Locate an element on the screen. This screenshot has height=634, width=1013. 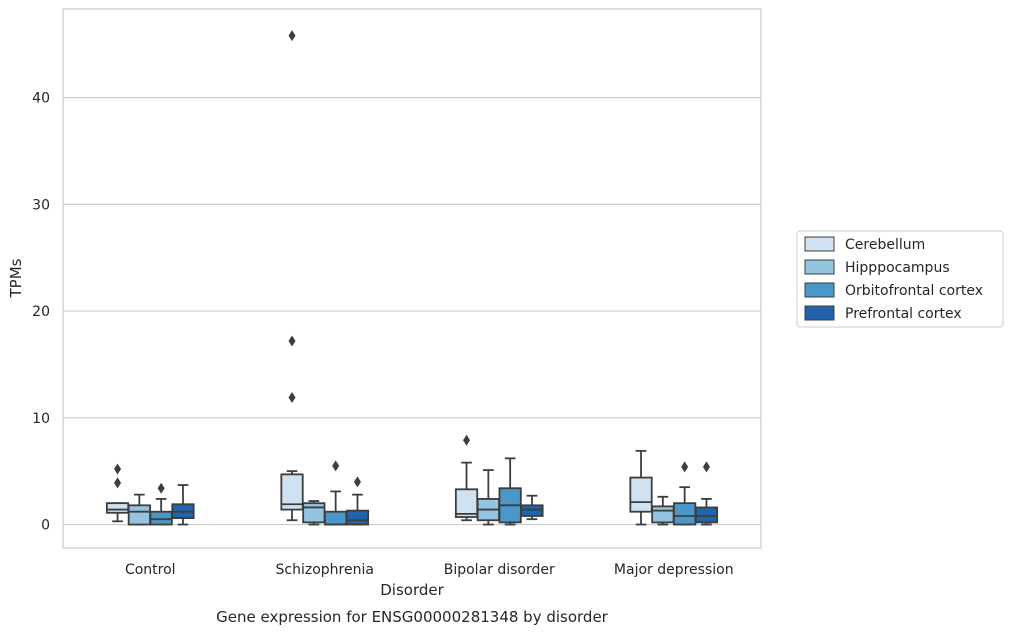
y-axis-label: TPMs is located at coordinates (16, 278).